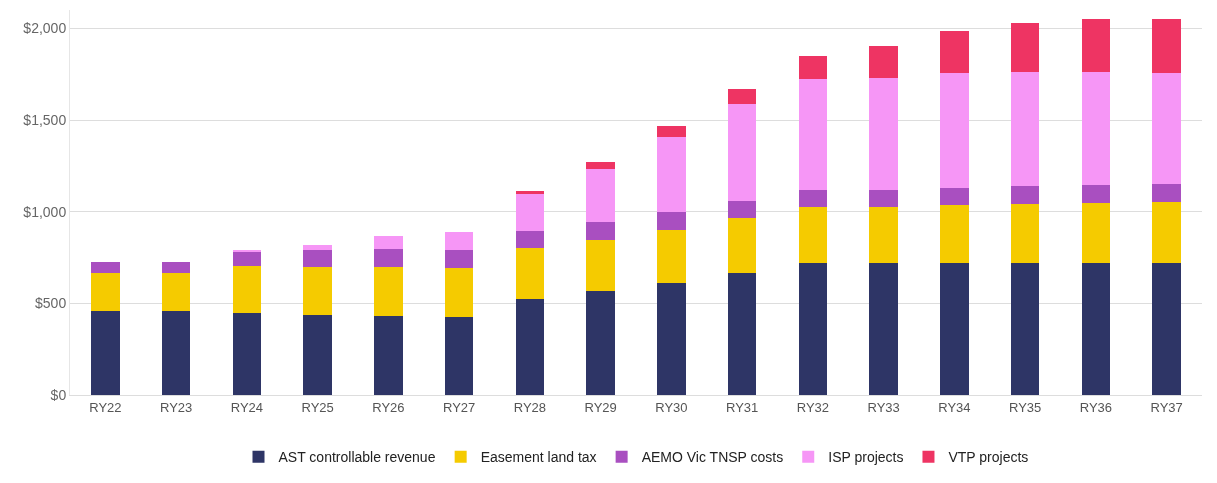 The width and height of the screenshot is (1217, 483). Describe the element at coordinates (176, 407) in the screenshot. I see `x-tick-label: RY23` at that location.